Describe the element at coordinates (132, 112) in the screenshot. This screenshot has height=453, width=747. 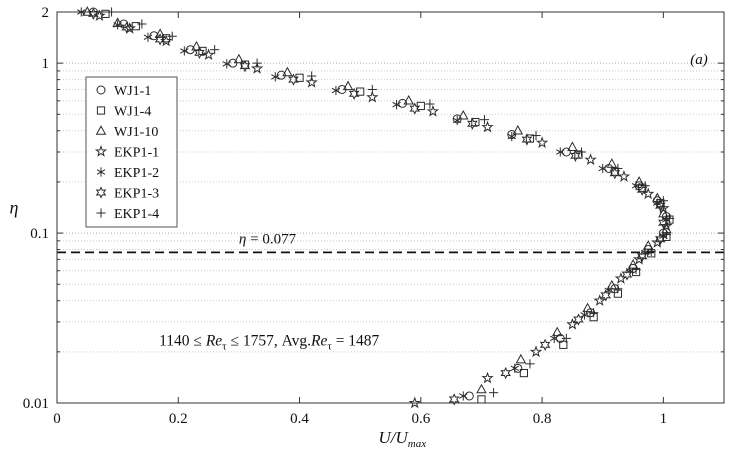
I see `legend-label: WJ1-4` at that location.